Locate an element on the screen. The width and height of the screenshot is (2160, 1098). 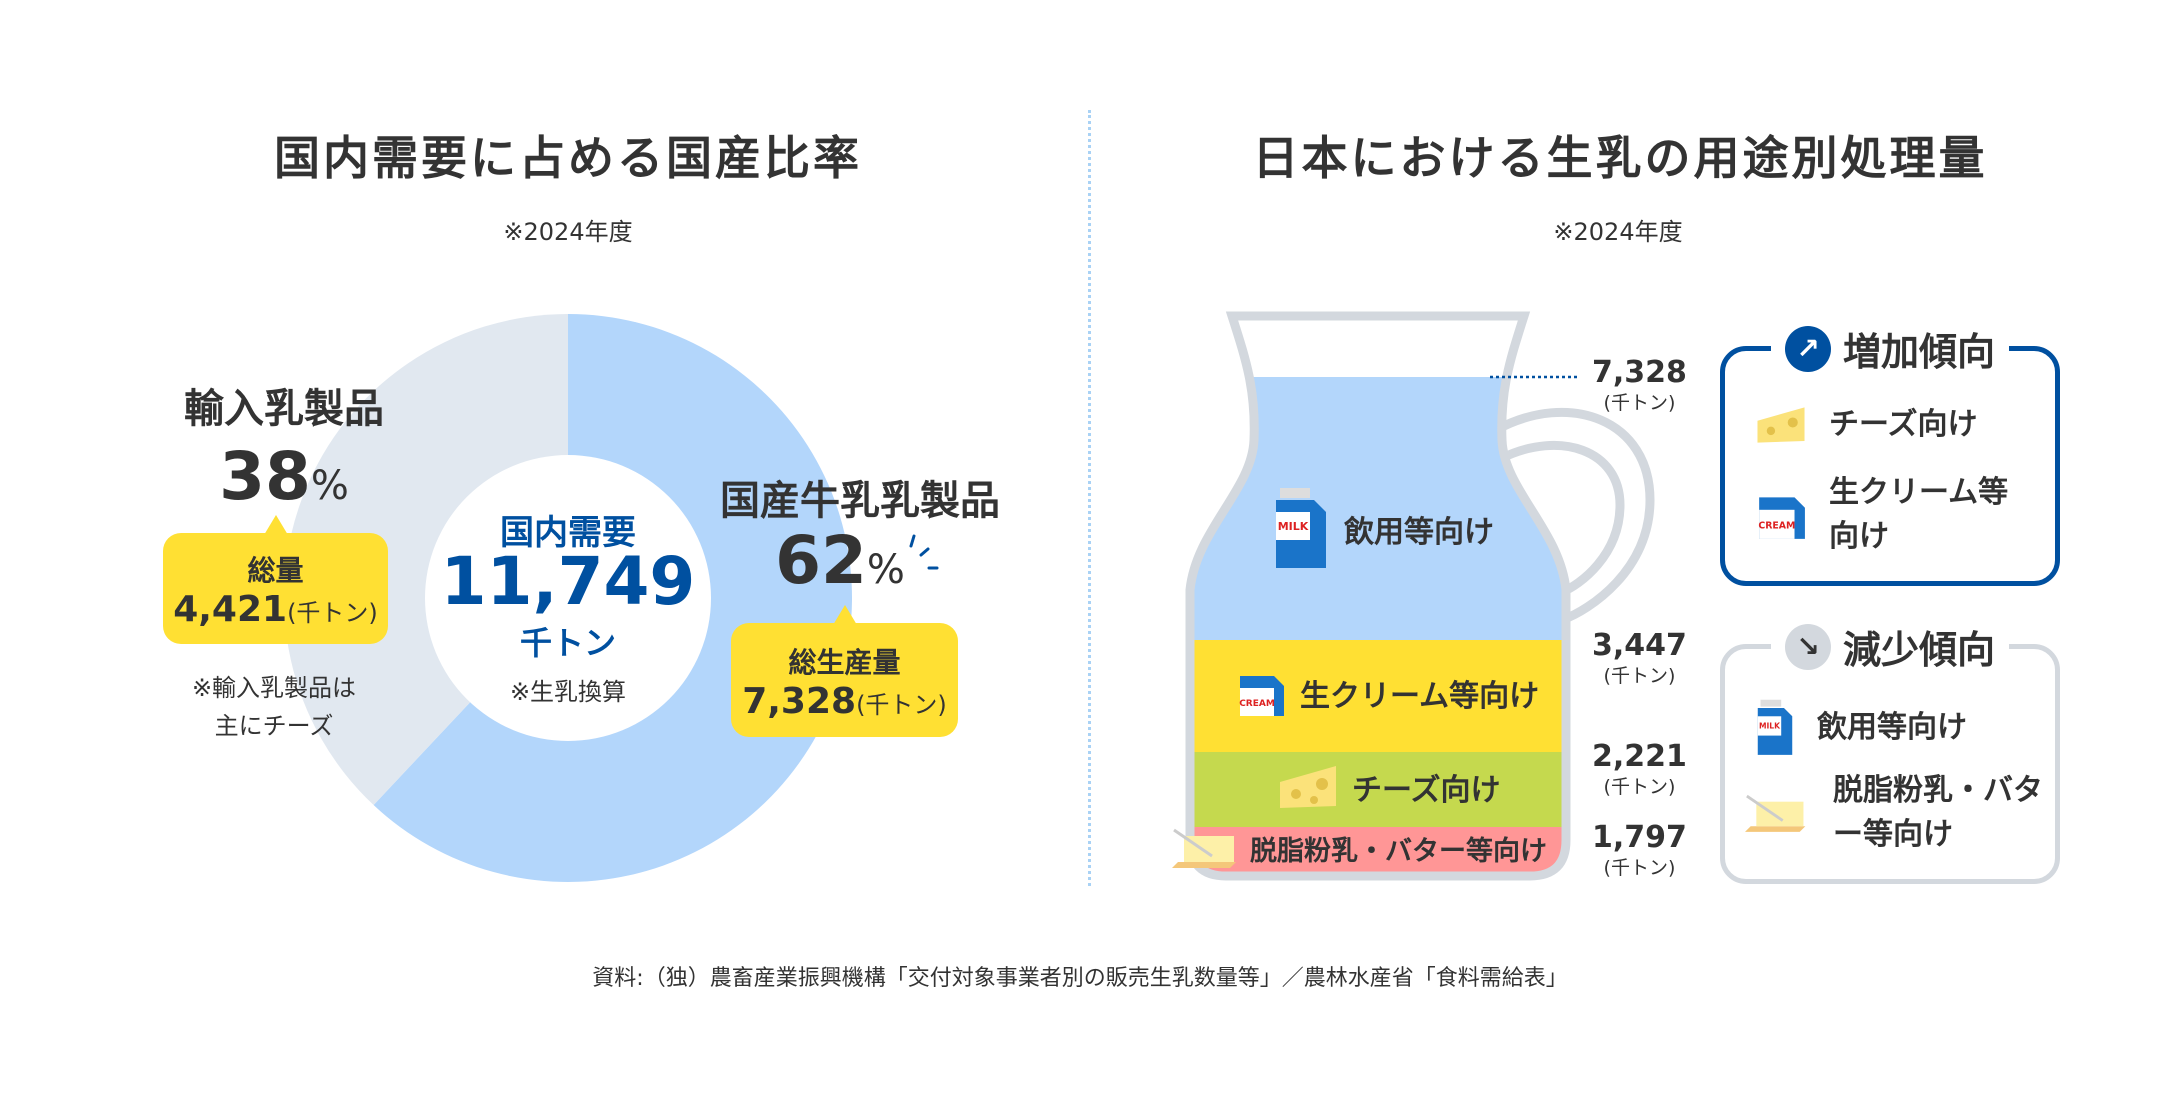
decrease-item-butter: 脱脂粉乳・バター等向け is located at coordinates (1894, 813).